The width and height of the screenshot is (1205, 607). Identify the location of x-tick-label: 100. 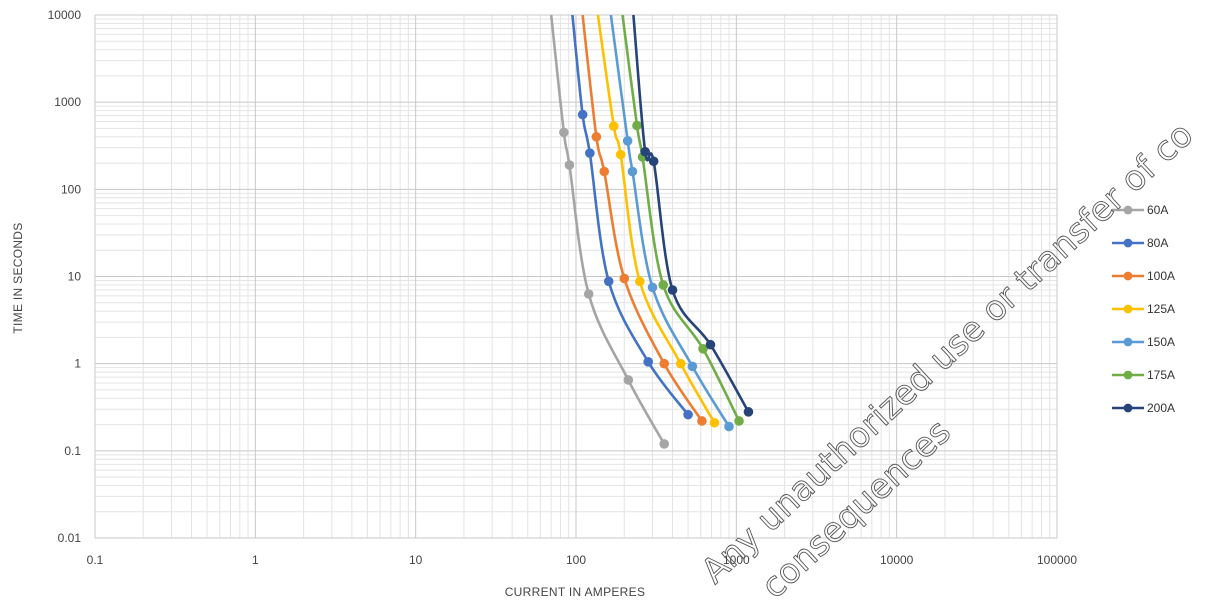
(576, 560).